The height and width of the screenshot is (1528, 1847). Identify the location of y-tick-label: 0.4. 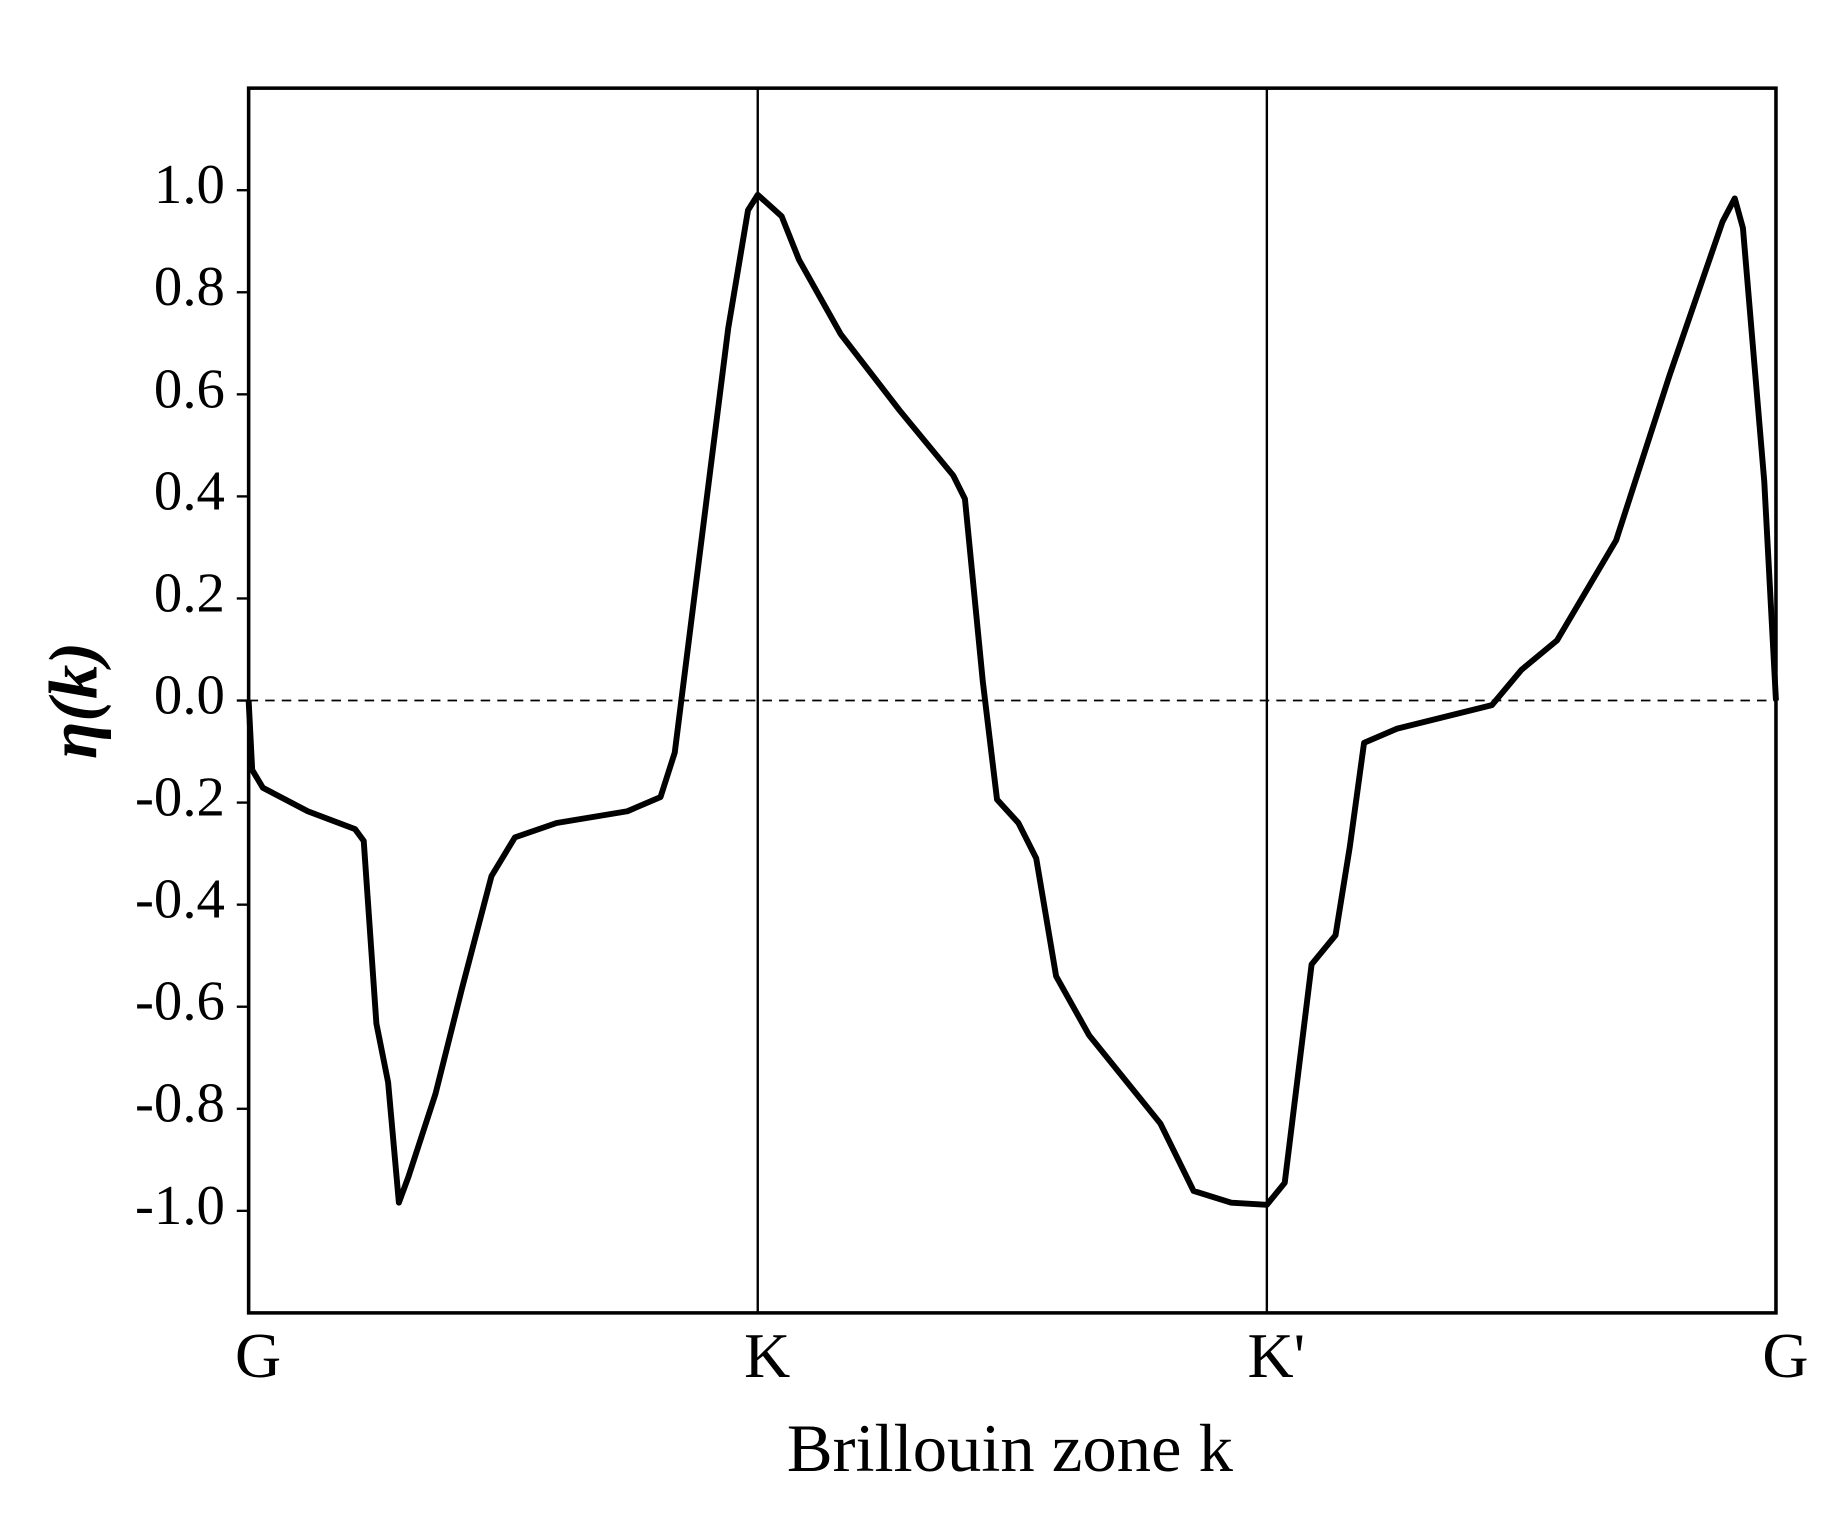
(189, 492).